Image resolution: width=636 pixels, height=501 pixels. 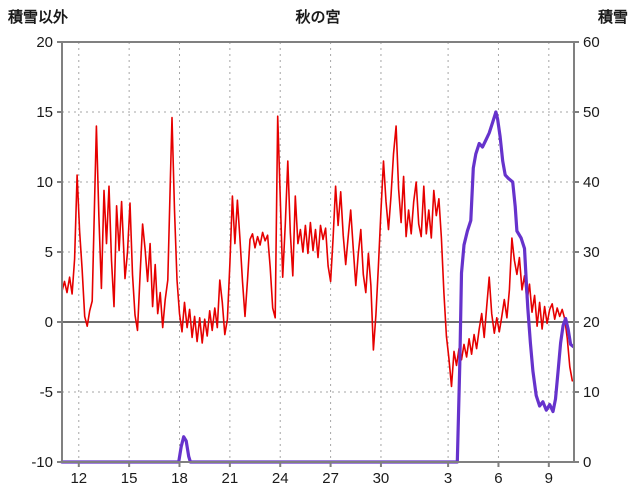 What do you see at coordinates (612, 17) in the screenshot?
I see `right-axis-title: 積雪` at bounding box center [612, 17].